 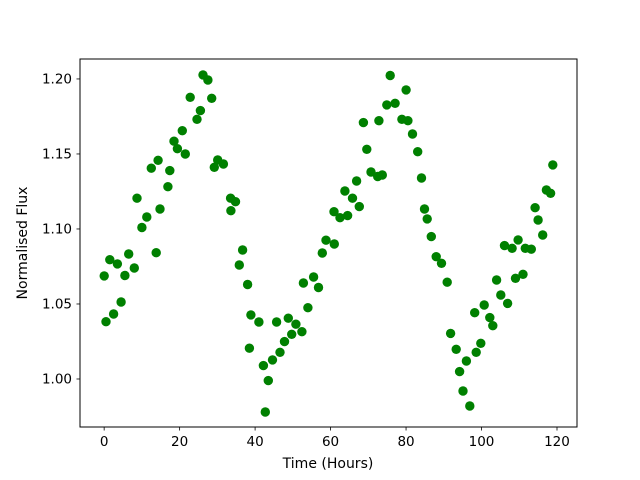 What do you see at coordinates (23, 243) in the screenshot?
I see `y-axis-label: Normalised Flux` at bounding box center [23, 243].